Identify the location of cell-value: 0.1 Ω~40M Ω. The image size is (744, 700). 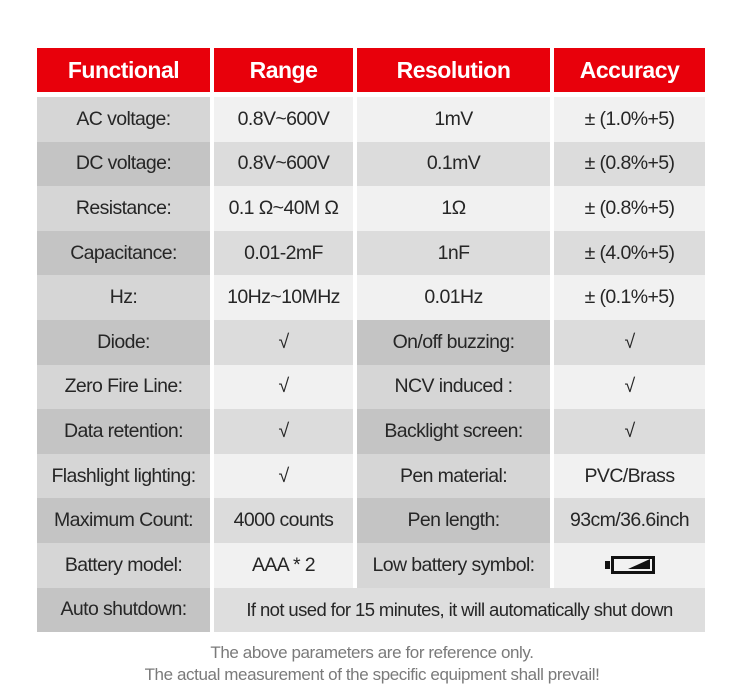
(283, 208).